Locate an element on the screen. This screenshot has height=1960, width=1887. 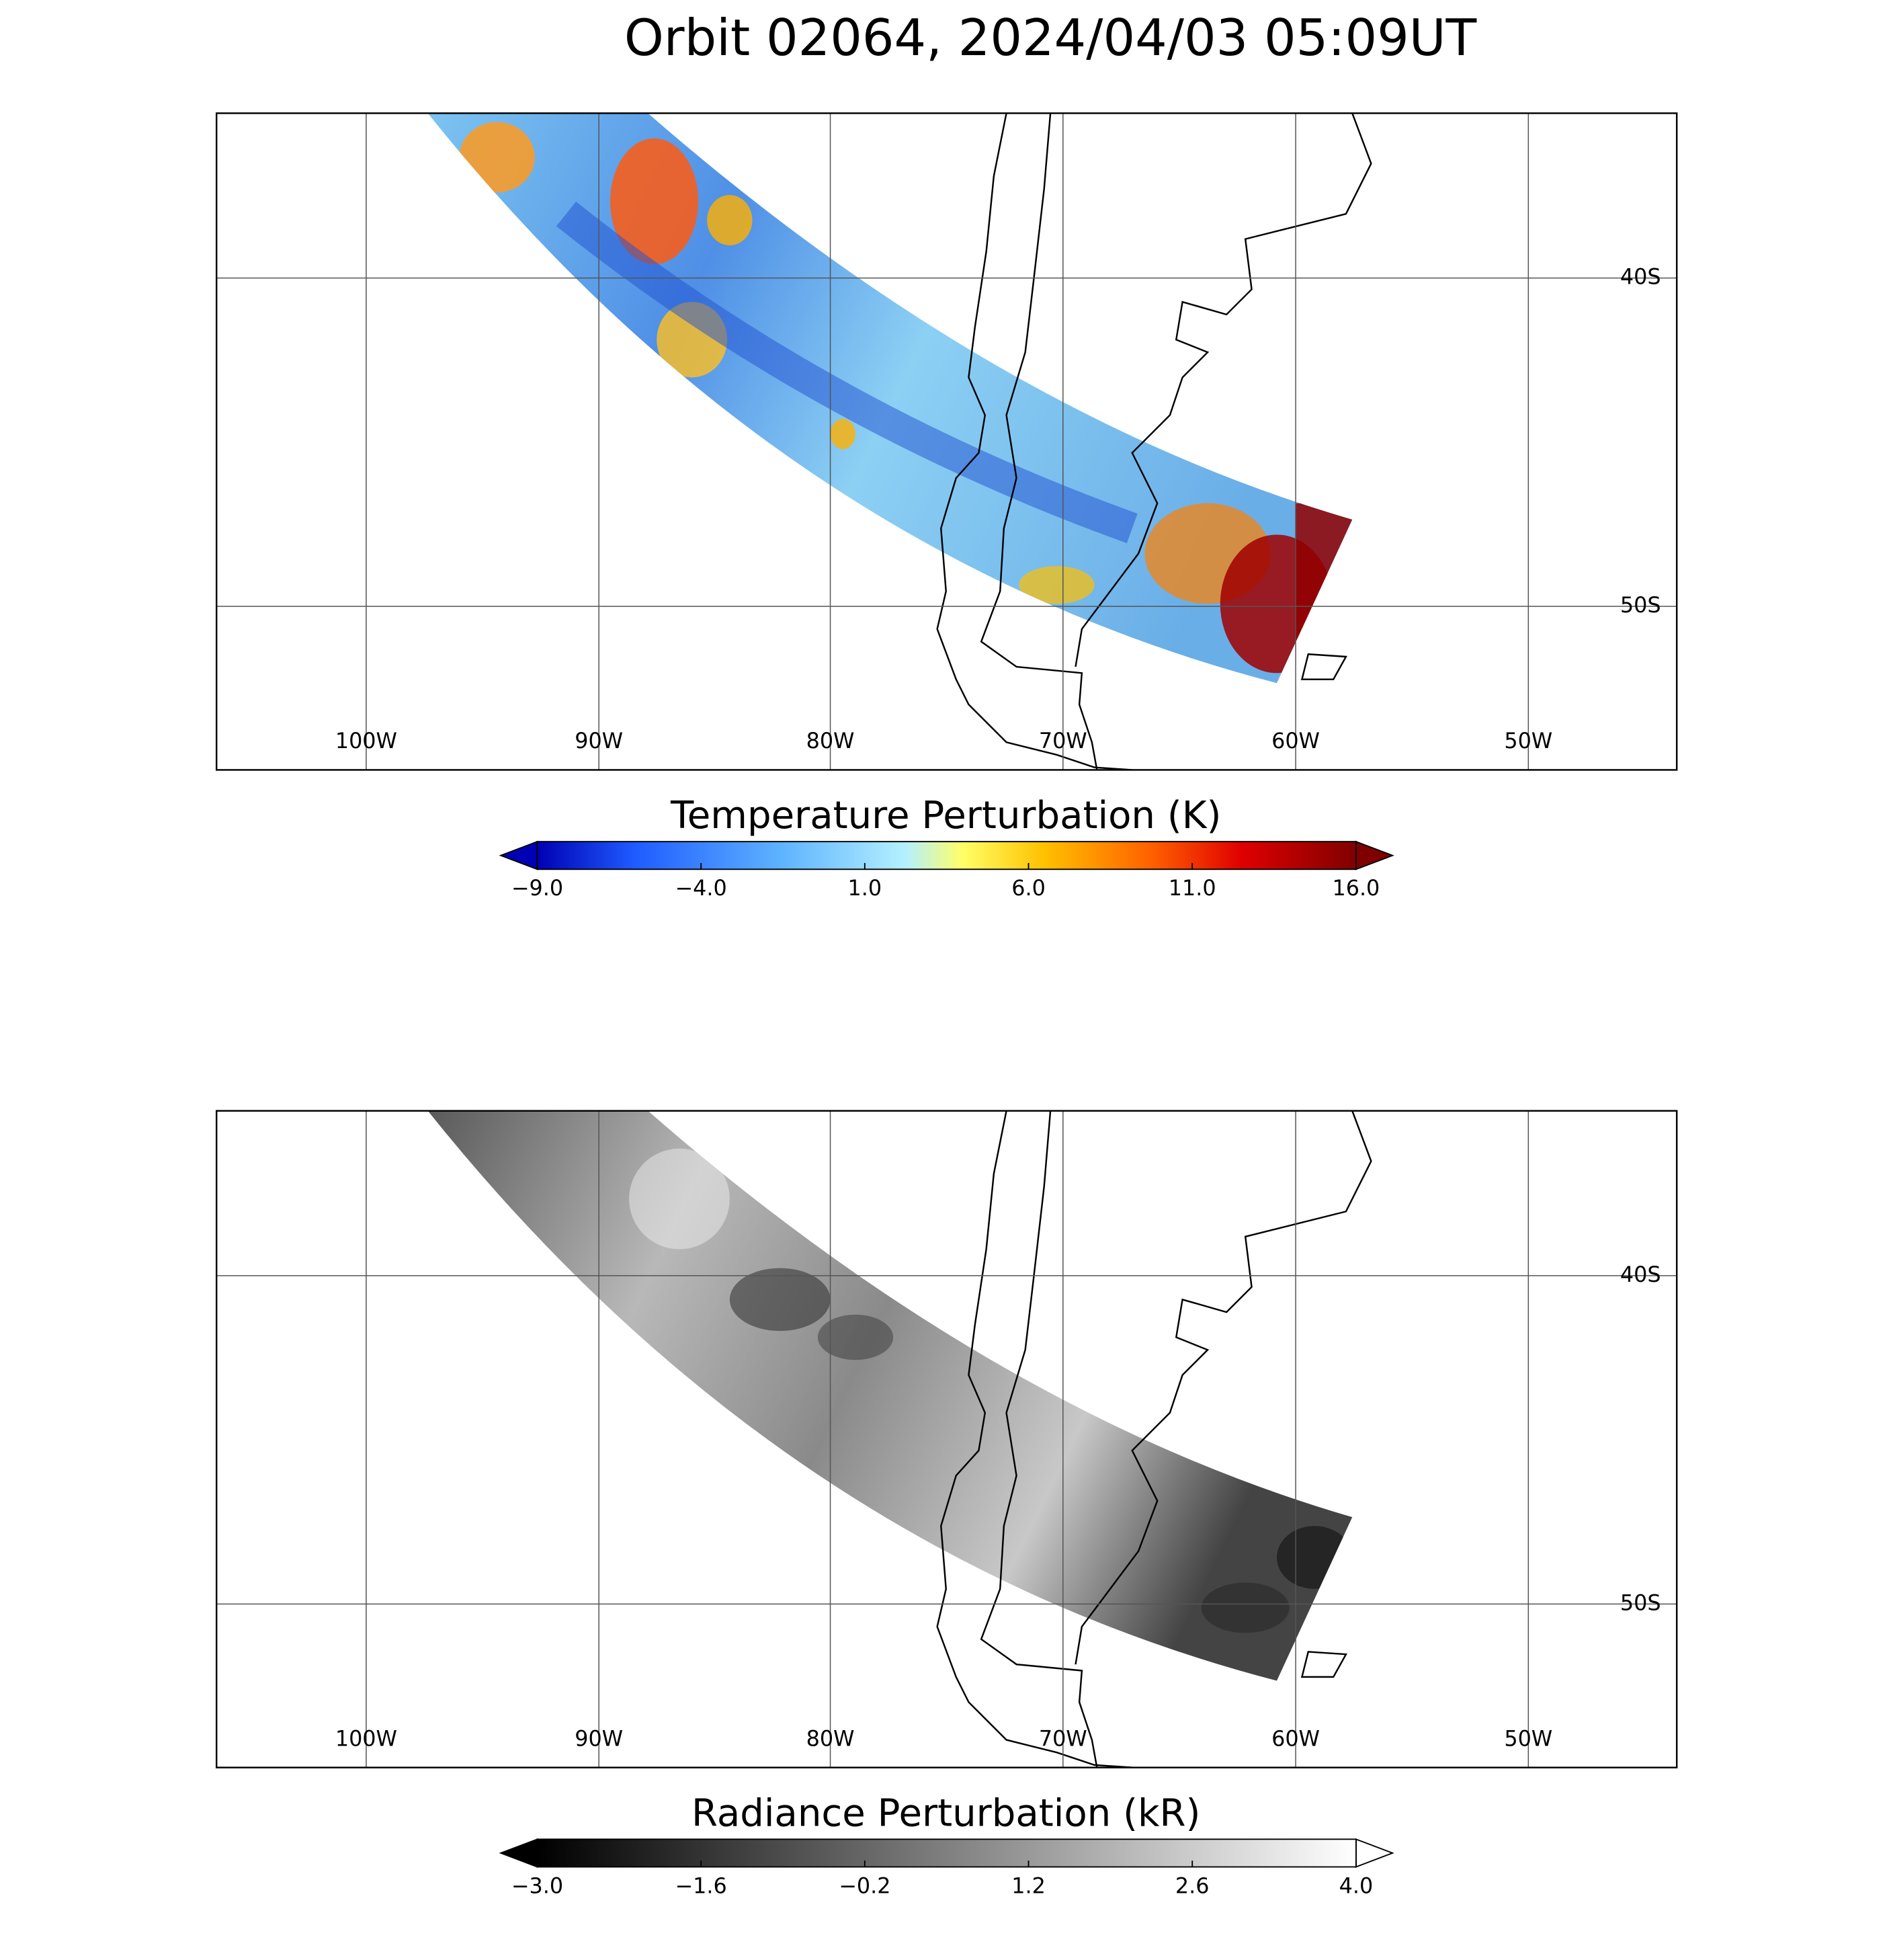
colorbar-tick-label: 4.0 is located at coordinates (1357, 1885).